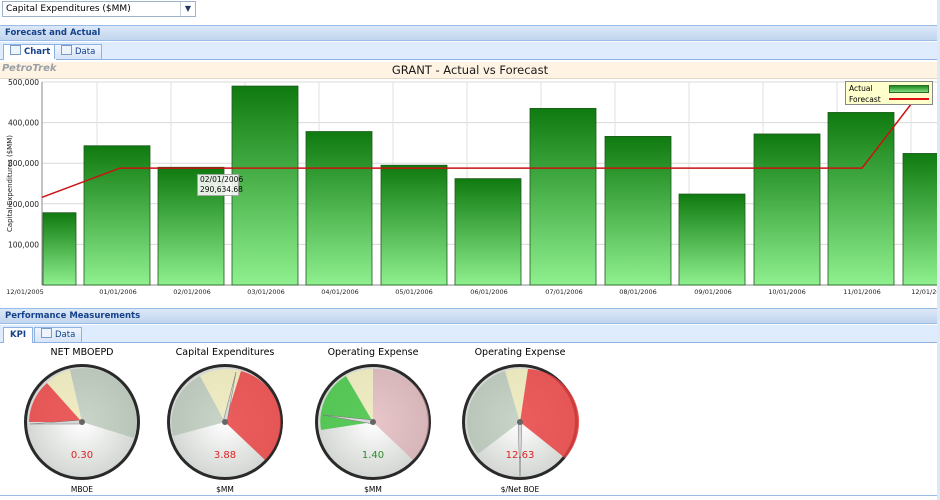 This screenshot has width=940, height=500. Describe the element at coordinates (222, 179) in the screenshot. I see `tooltip-date: 02/01/2006` at that location.